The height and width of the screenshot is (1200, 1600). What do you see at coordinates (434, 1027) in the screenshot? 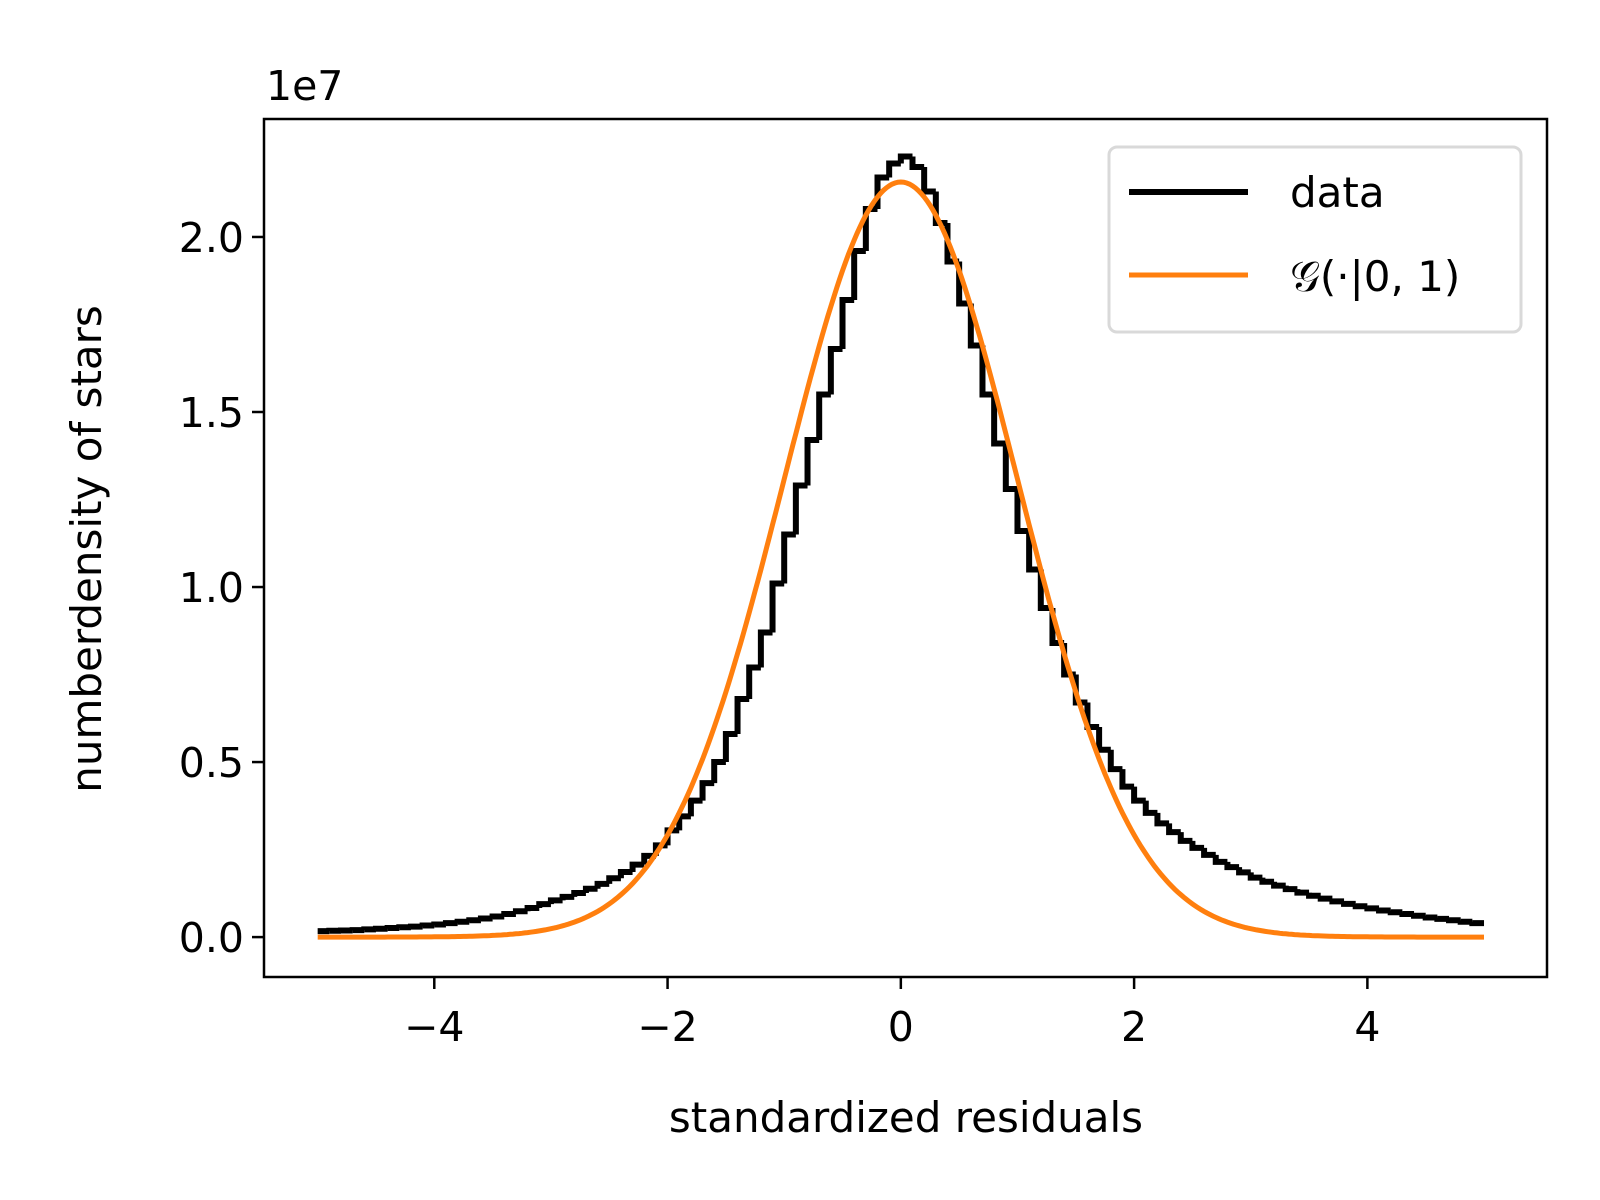
I see `x-tick-label: −4` at bounding box center [434, 1027].